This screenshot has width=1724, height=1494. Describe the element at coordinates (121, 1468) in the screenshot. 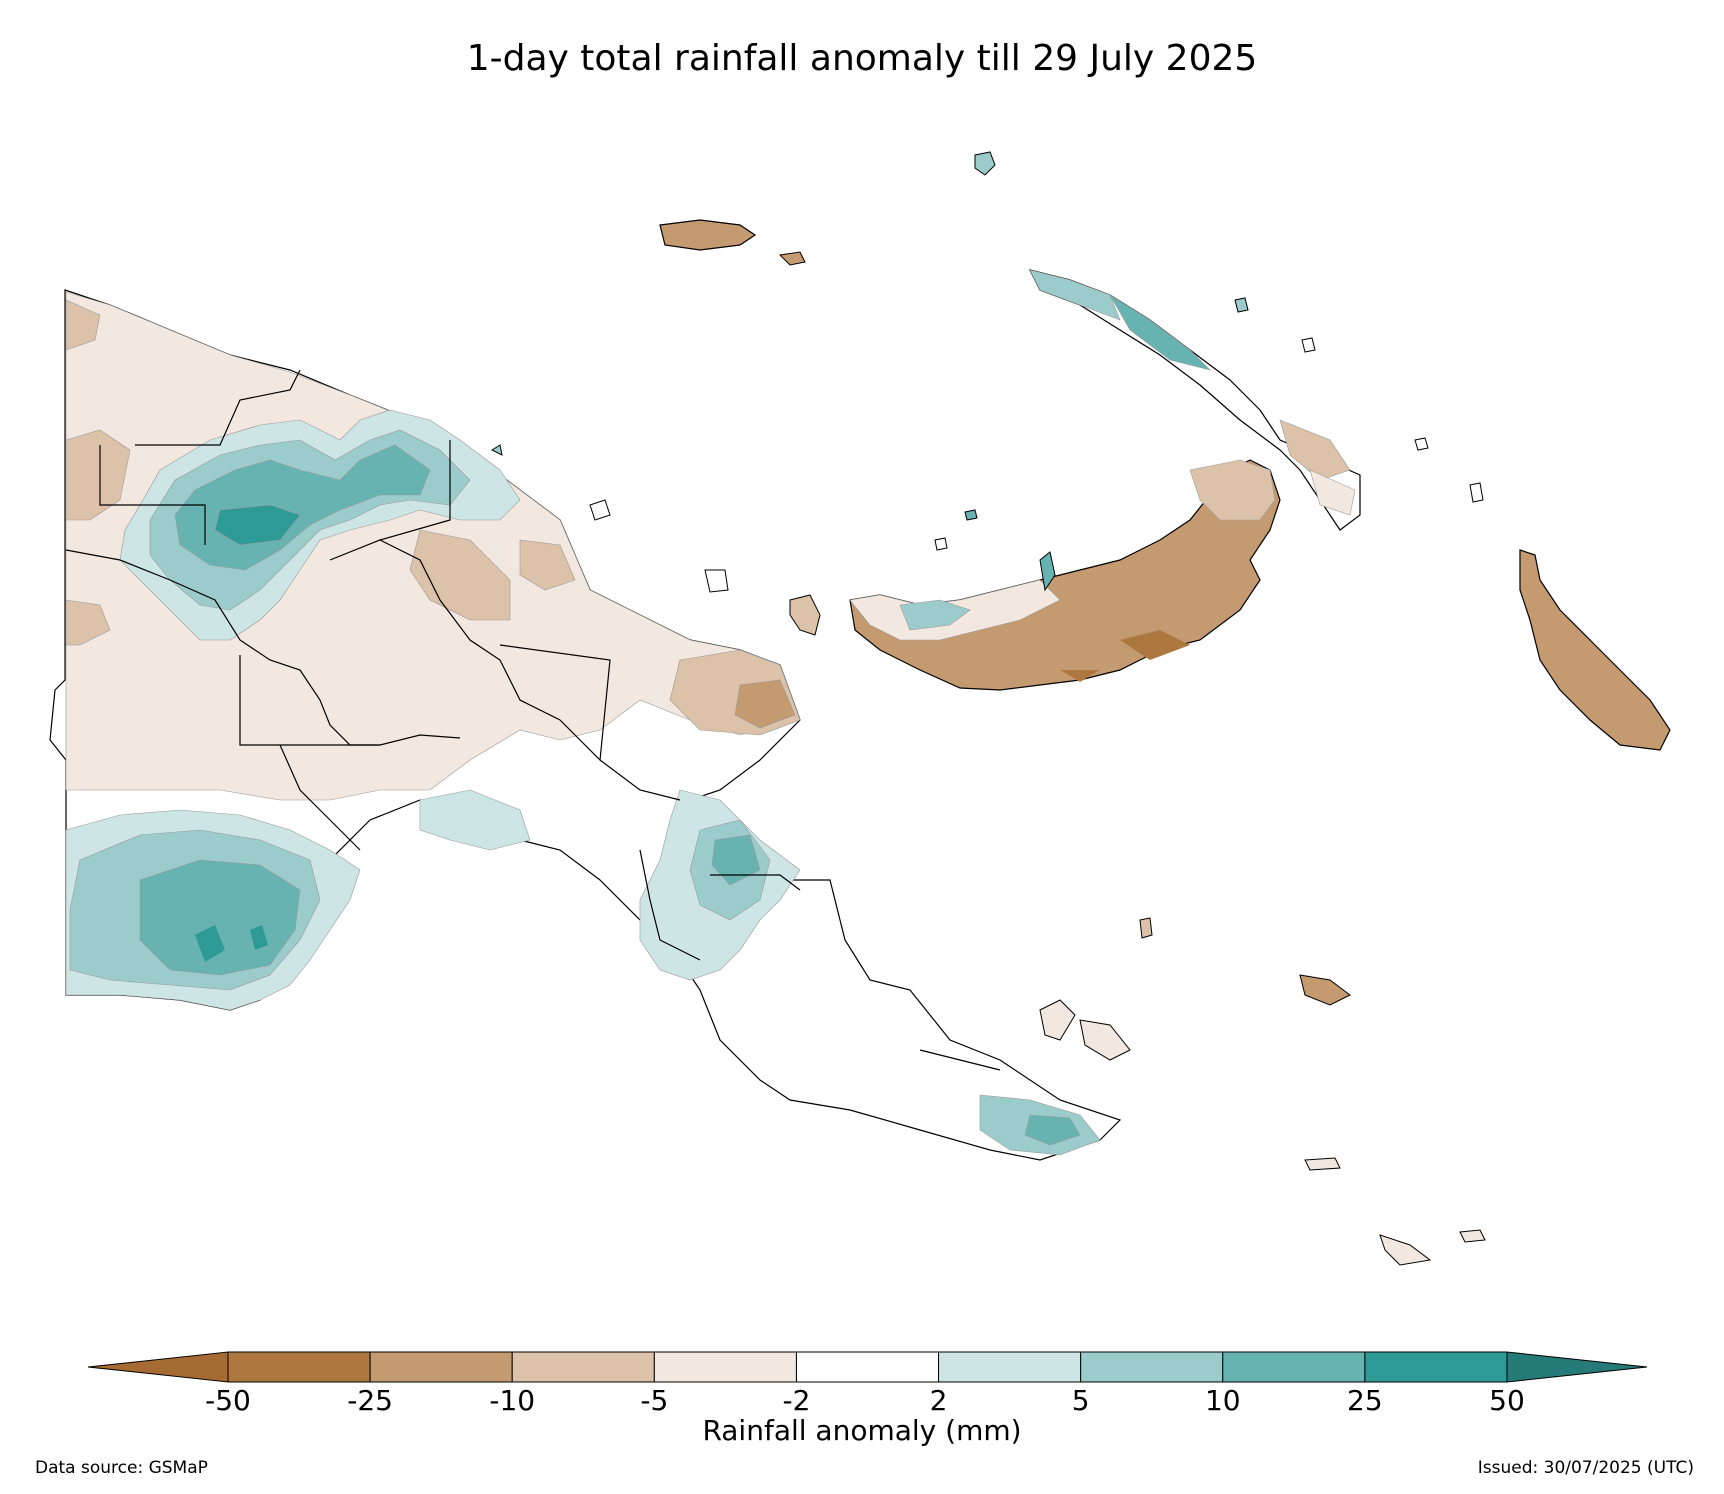

I see `data-source: Data source: GSMaP` at that location.